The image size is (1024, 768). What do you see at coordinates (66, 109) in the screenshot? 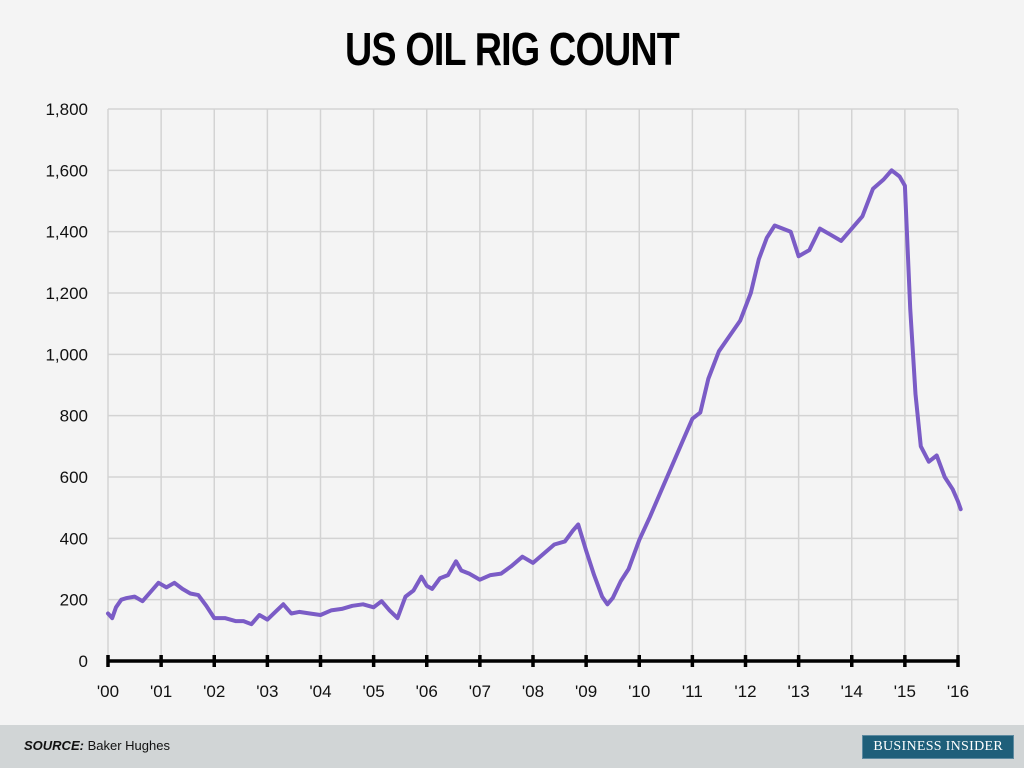
I see `y-tick-label: 1,800` at bounding box center [66, 109].